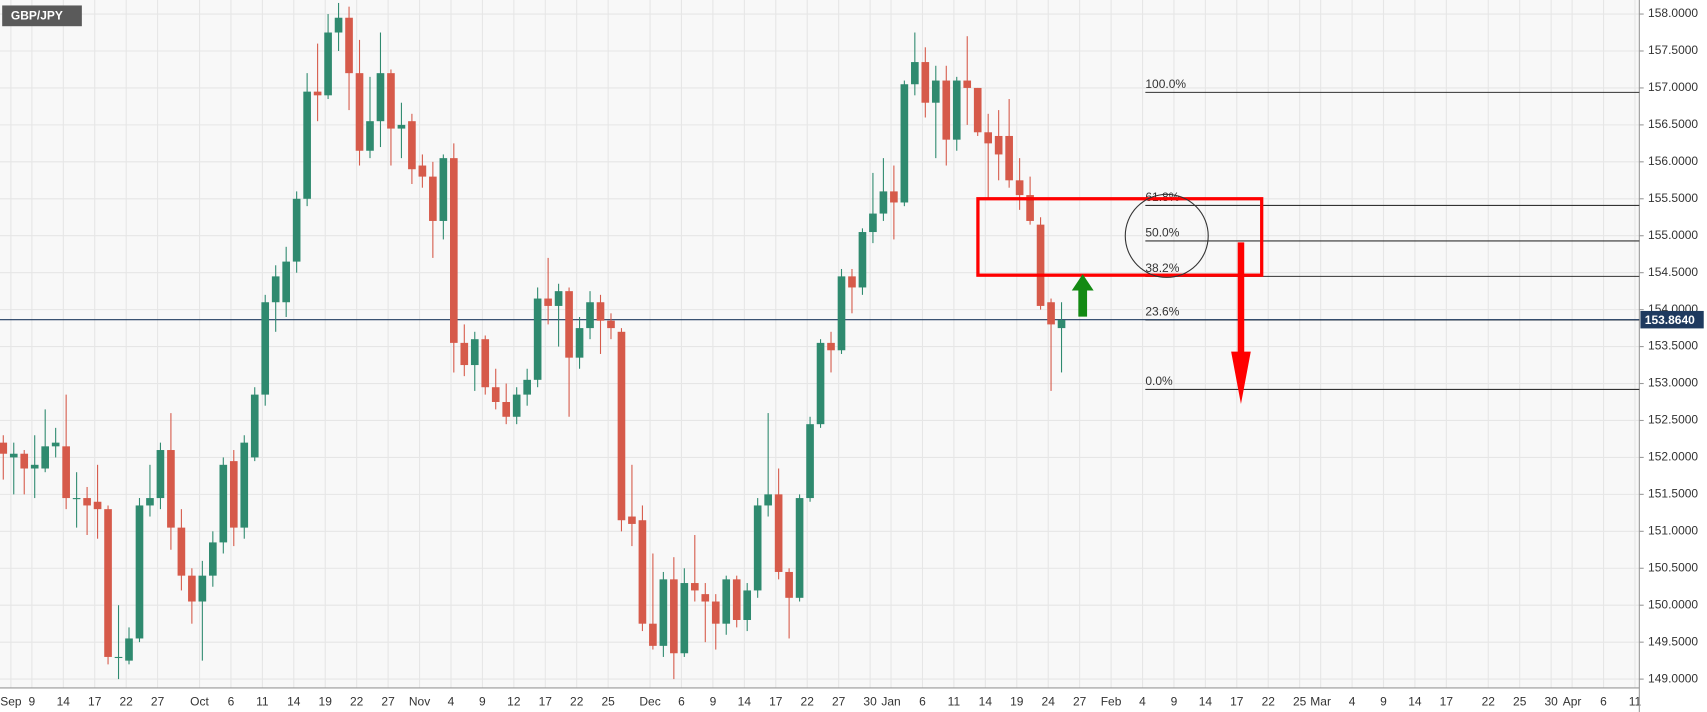  I want to click on last-price-label: 153.8640, so click(1670, 320).